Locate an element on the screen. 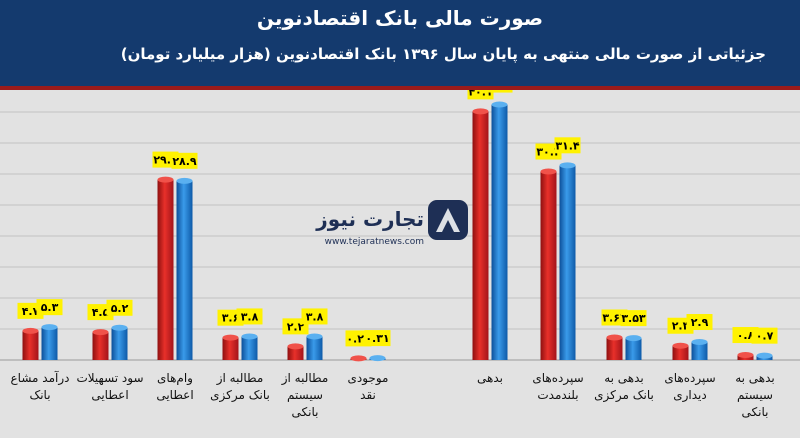  category-label: سود تسهیلات اعطایی is located at coordinates (109, 386).